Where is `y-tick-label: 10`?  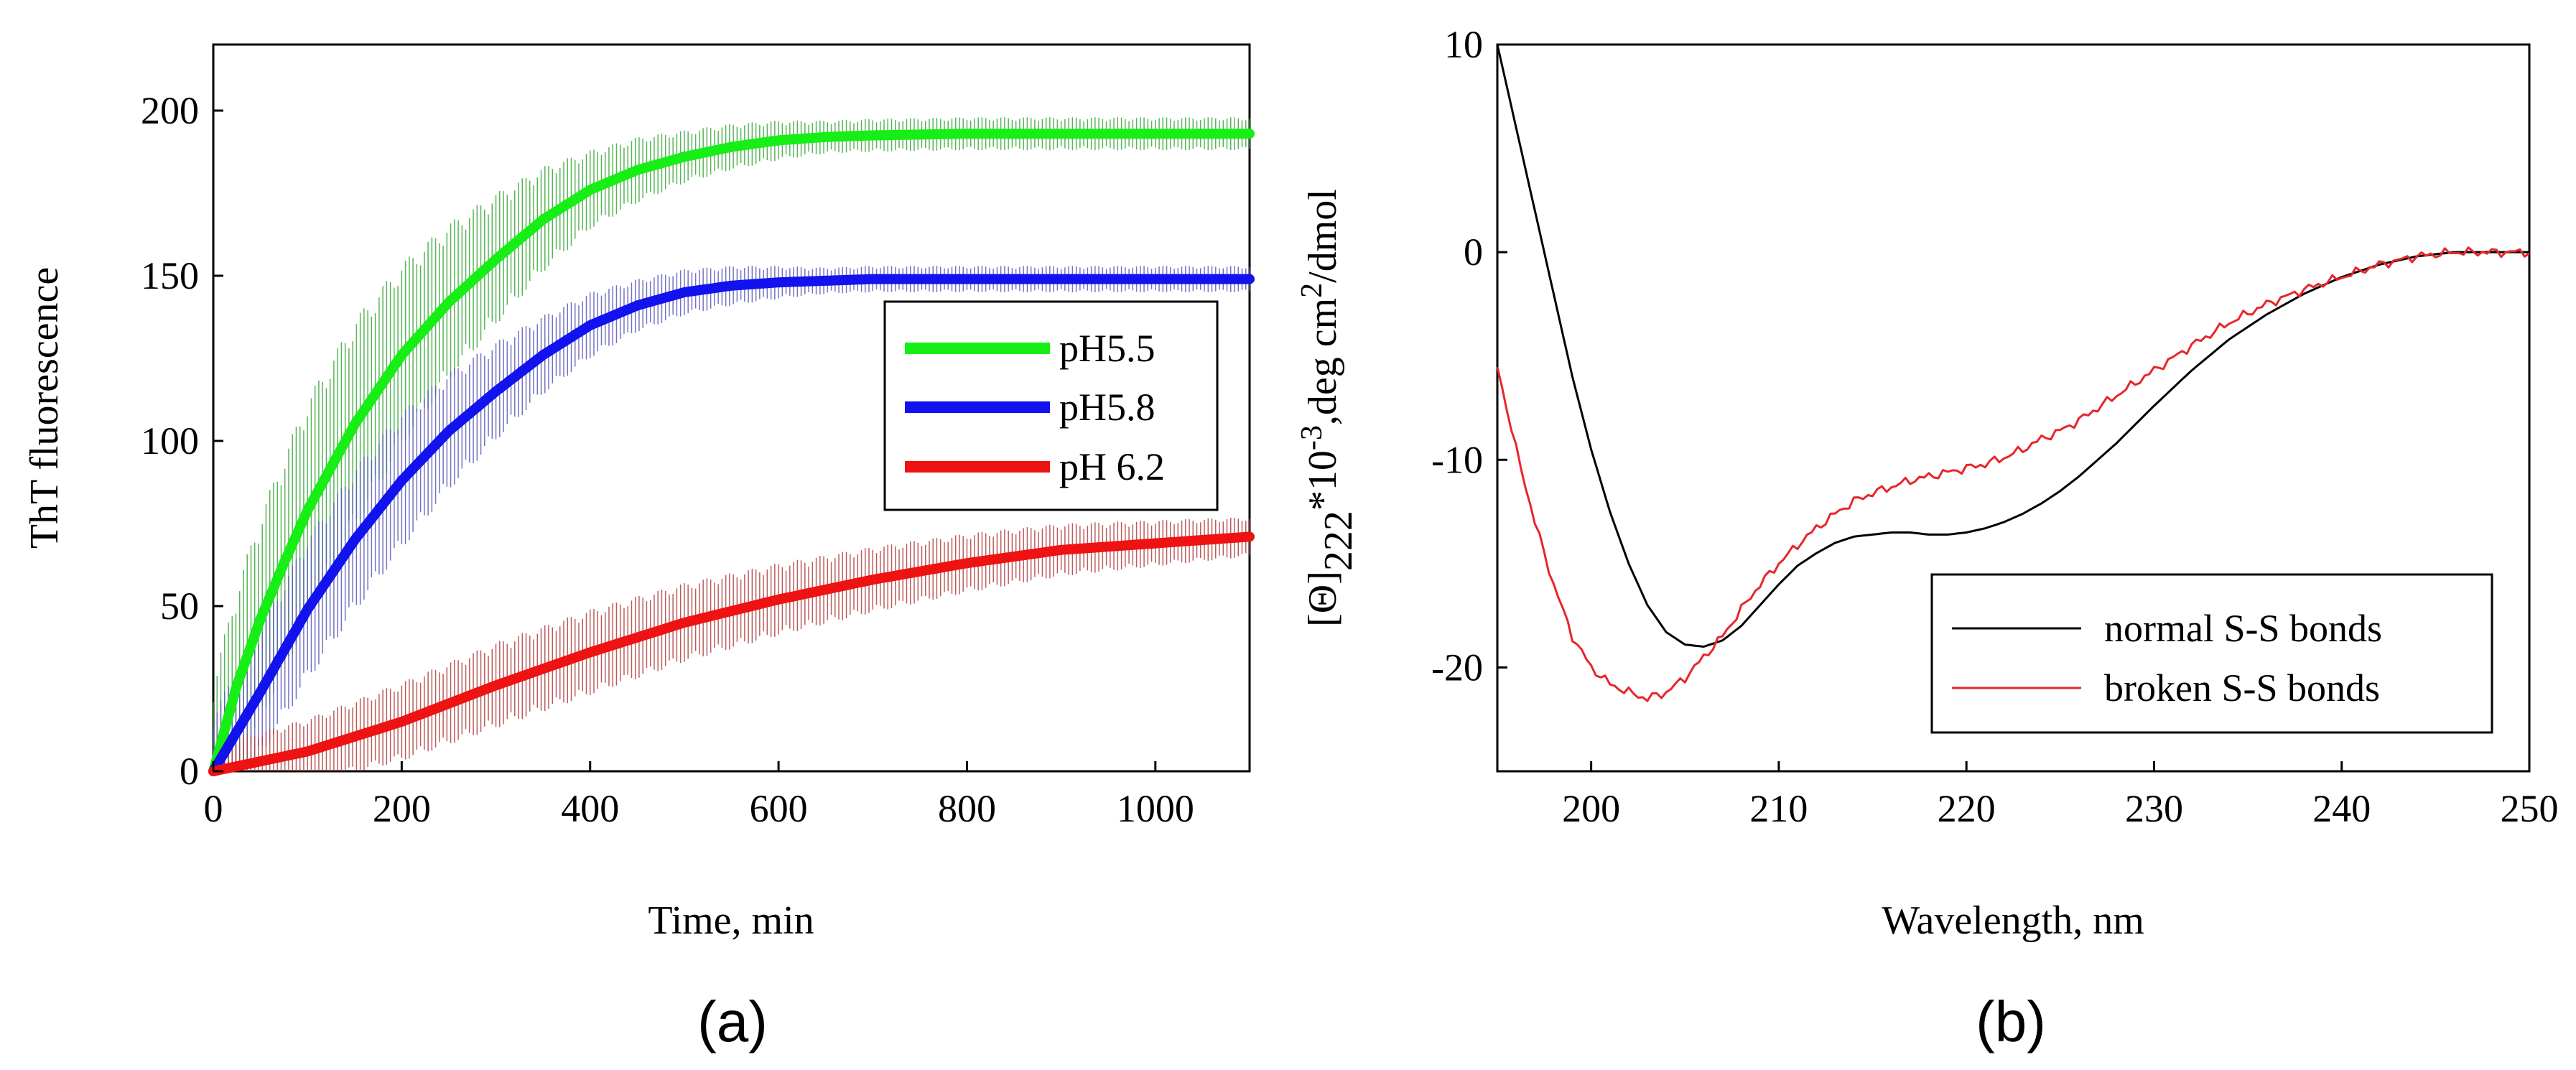 y-tick-label: 10 is located at coordinates (1463, 44).